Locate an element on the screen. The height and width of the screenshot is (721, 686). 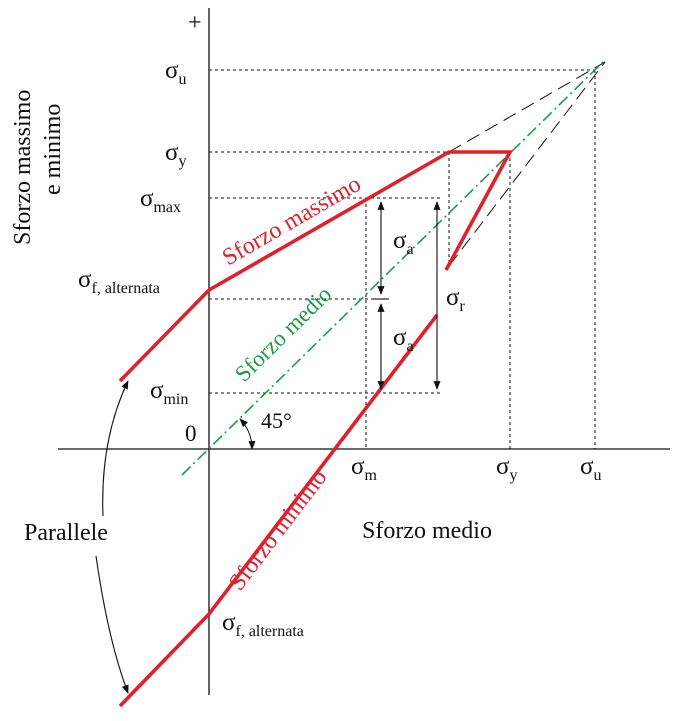
label-max-stress: Sforzo massimo is located at coordinates (292, 221).